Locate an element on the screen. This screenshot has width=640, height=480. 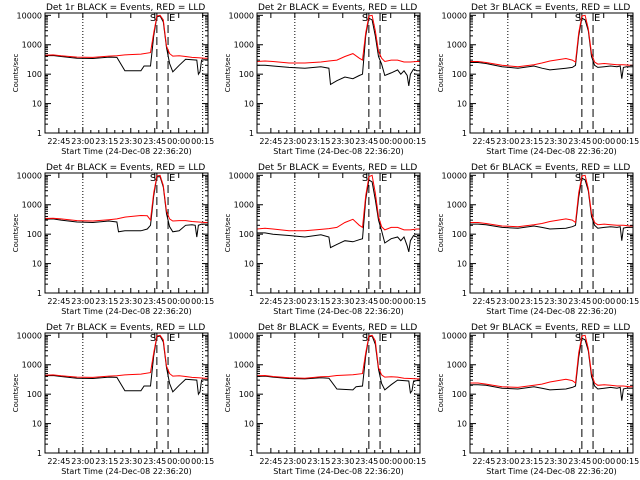
panel-title: Det 1r BLACK = Events, RED = LLD is located at coordinates (125, 8).